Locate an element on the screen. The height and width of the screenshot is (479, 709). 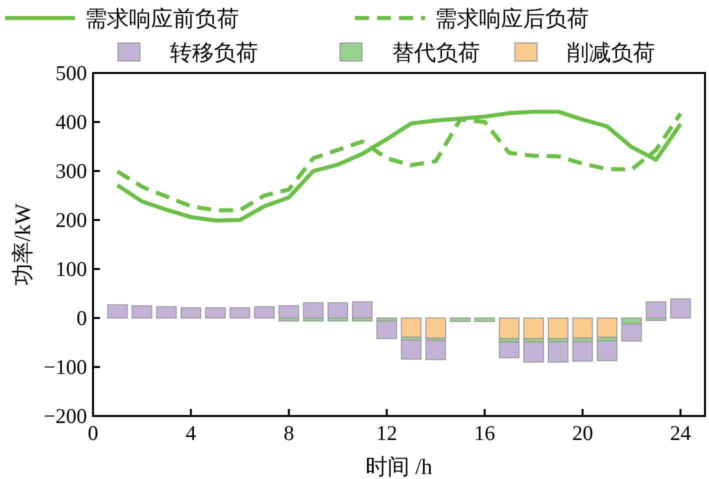
legend-label: 需求响应后负荷 is located at coordinates (512, 18).